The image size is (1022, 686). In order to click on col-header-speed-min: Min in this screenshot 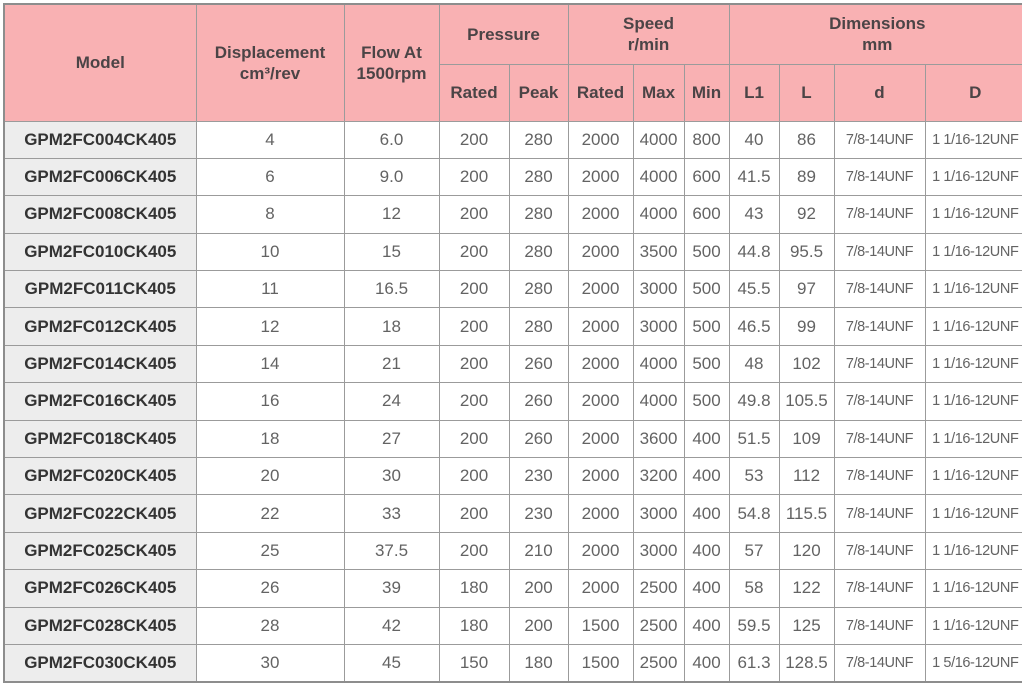, I will do `click(706, 92)`.